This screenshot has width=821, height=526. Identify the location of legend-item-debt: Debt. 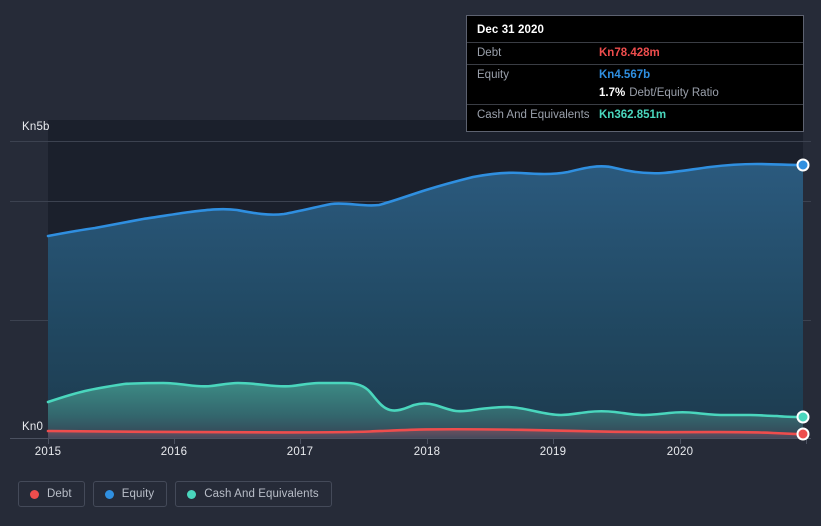
(51, 494).